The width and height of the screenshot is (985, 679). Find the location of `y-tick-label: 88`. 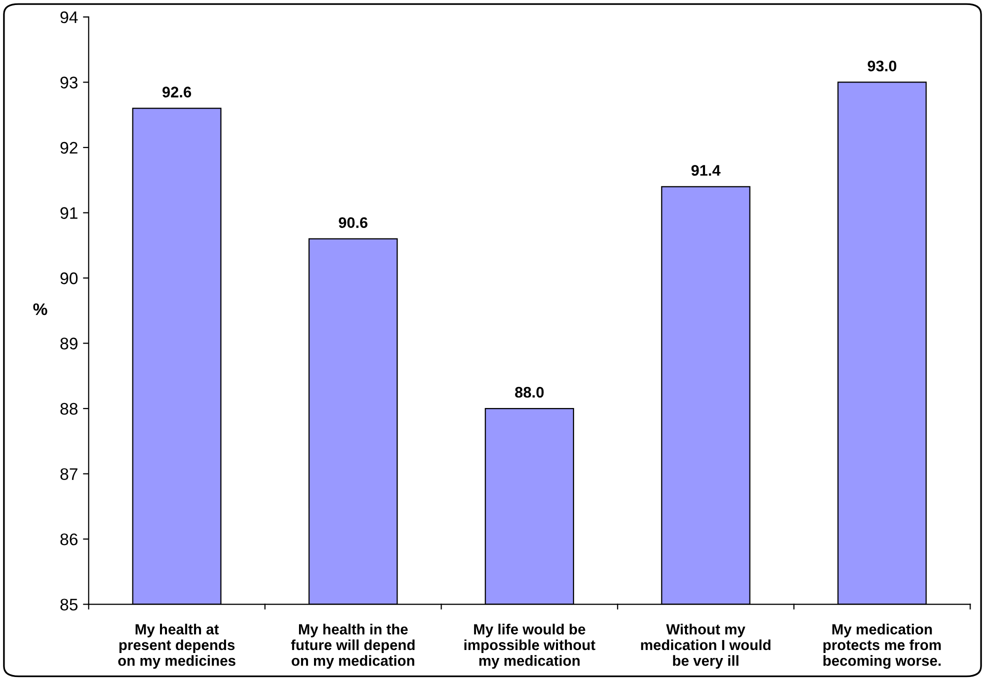

y-tick-label: 88 is located at coordinates (69, 408).